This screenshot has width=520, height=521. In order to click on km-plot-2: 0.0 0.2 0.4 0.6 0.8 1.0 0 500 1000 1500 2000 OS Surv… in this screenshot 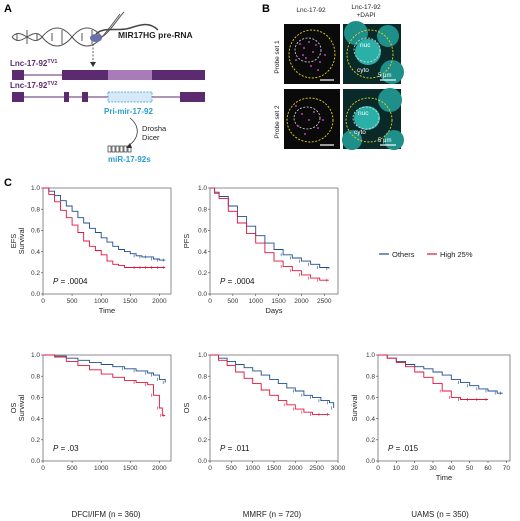, I will do `click(90, 412)`.